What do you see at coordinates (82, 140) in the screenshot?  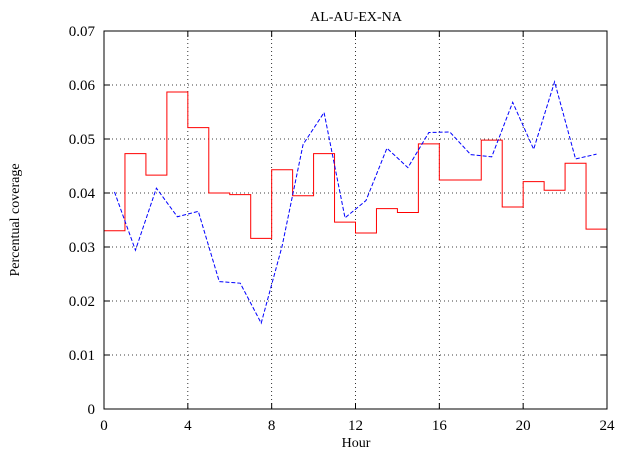 I see `y-tick-label: 0.05` at bounding box center [82, 140].